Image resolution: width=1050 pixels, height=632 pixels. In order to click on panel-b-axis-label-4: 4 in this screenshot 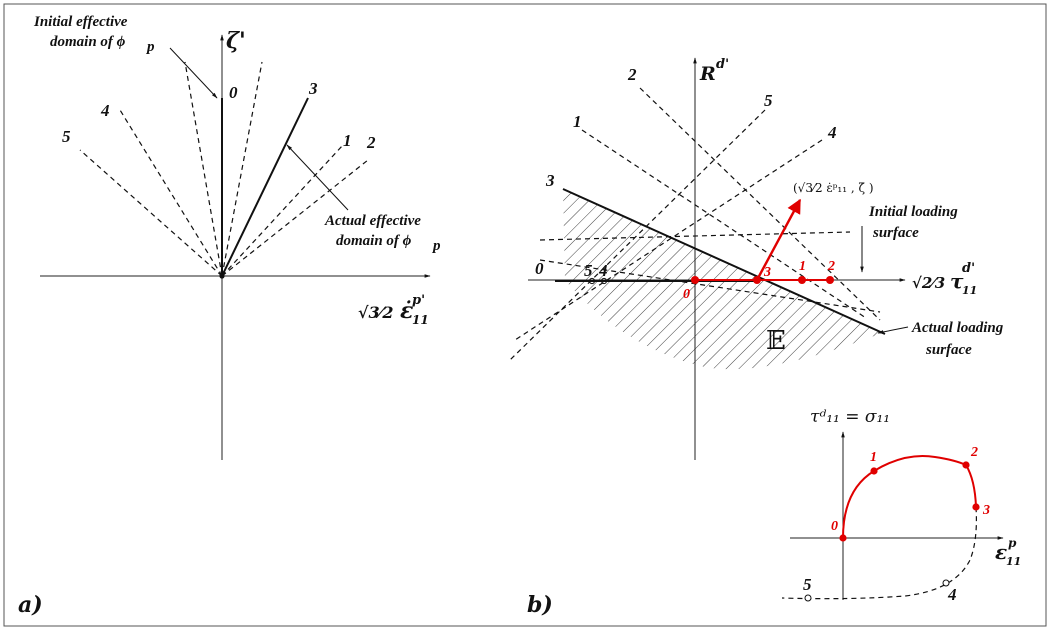, I will do `click(603, 270)`.